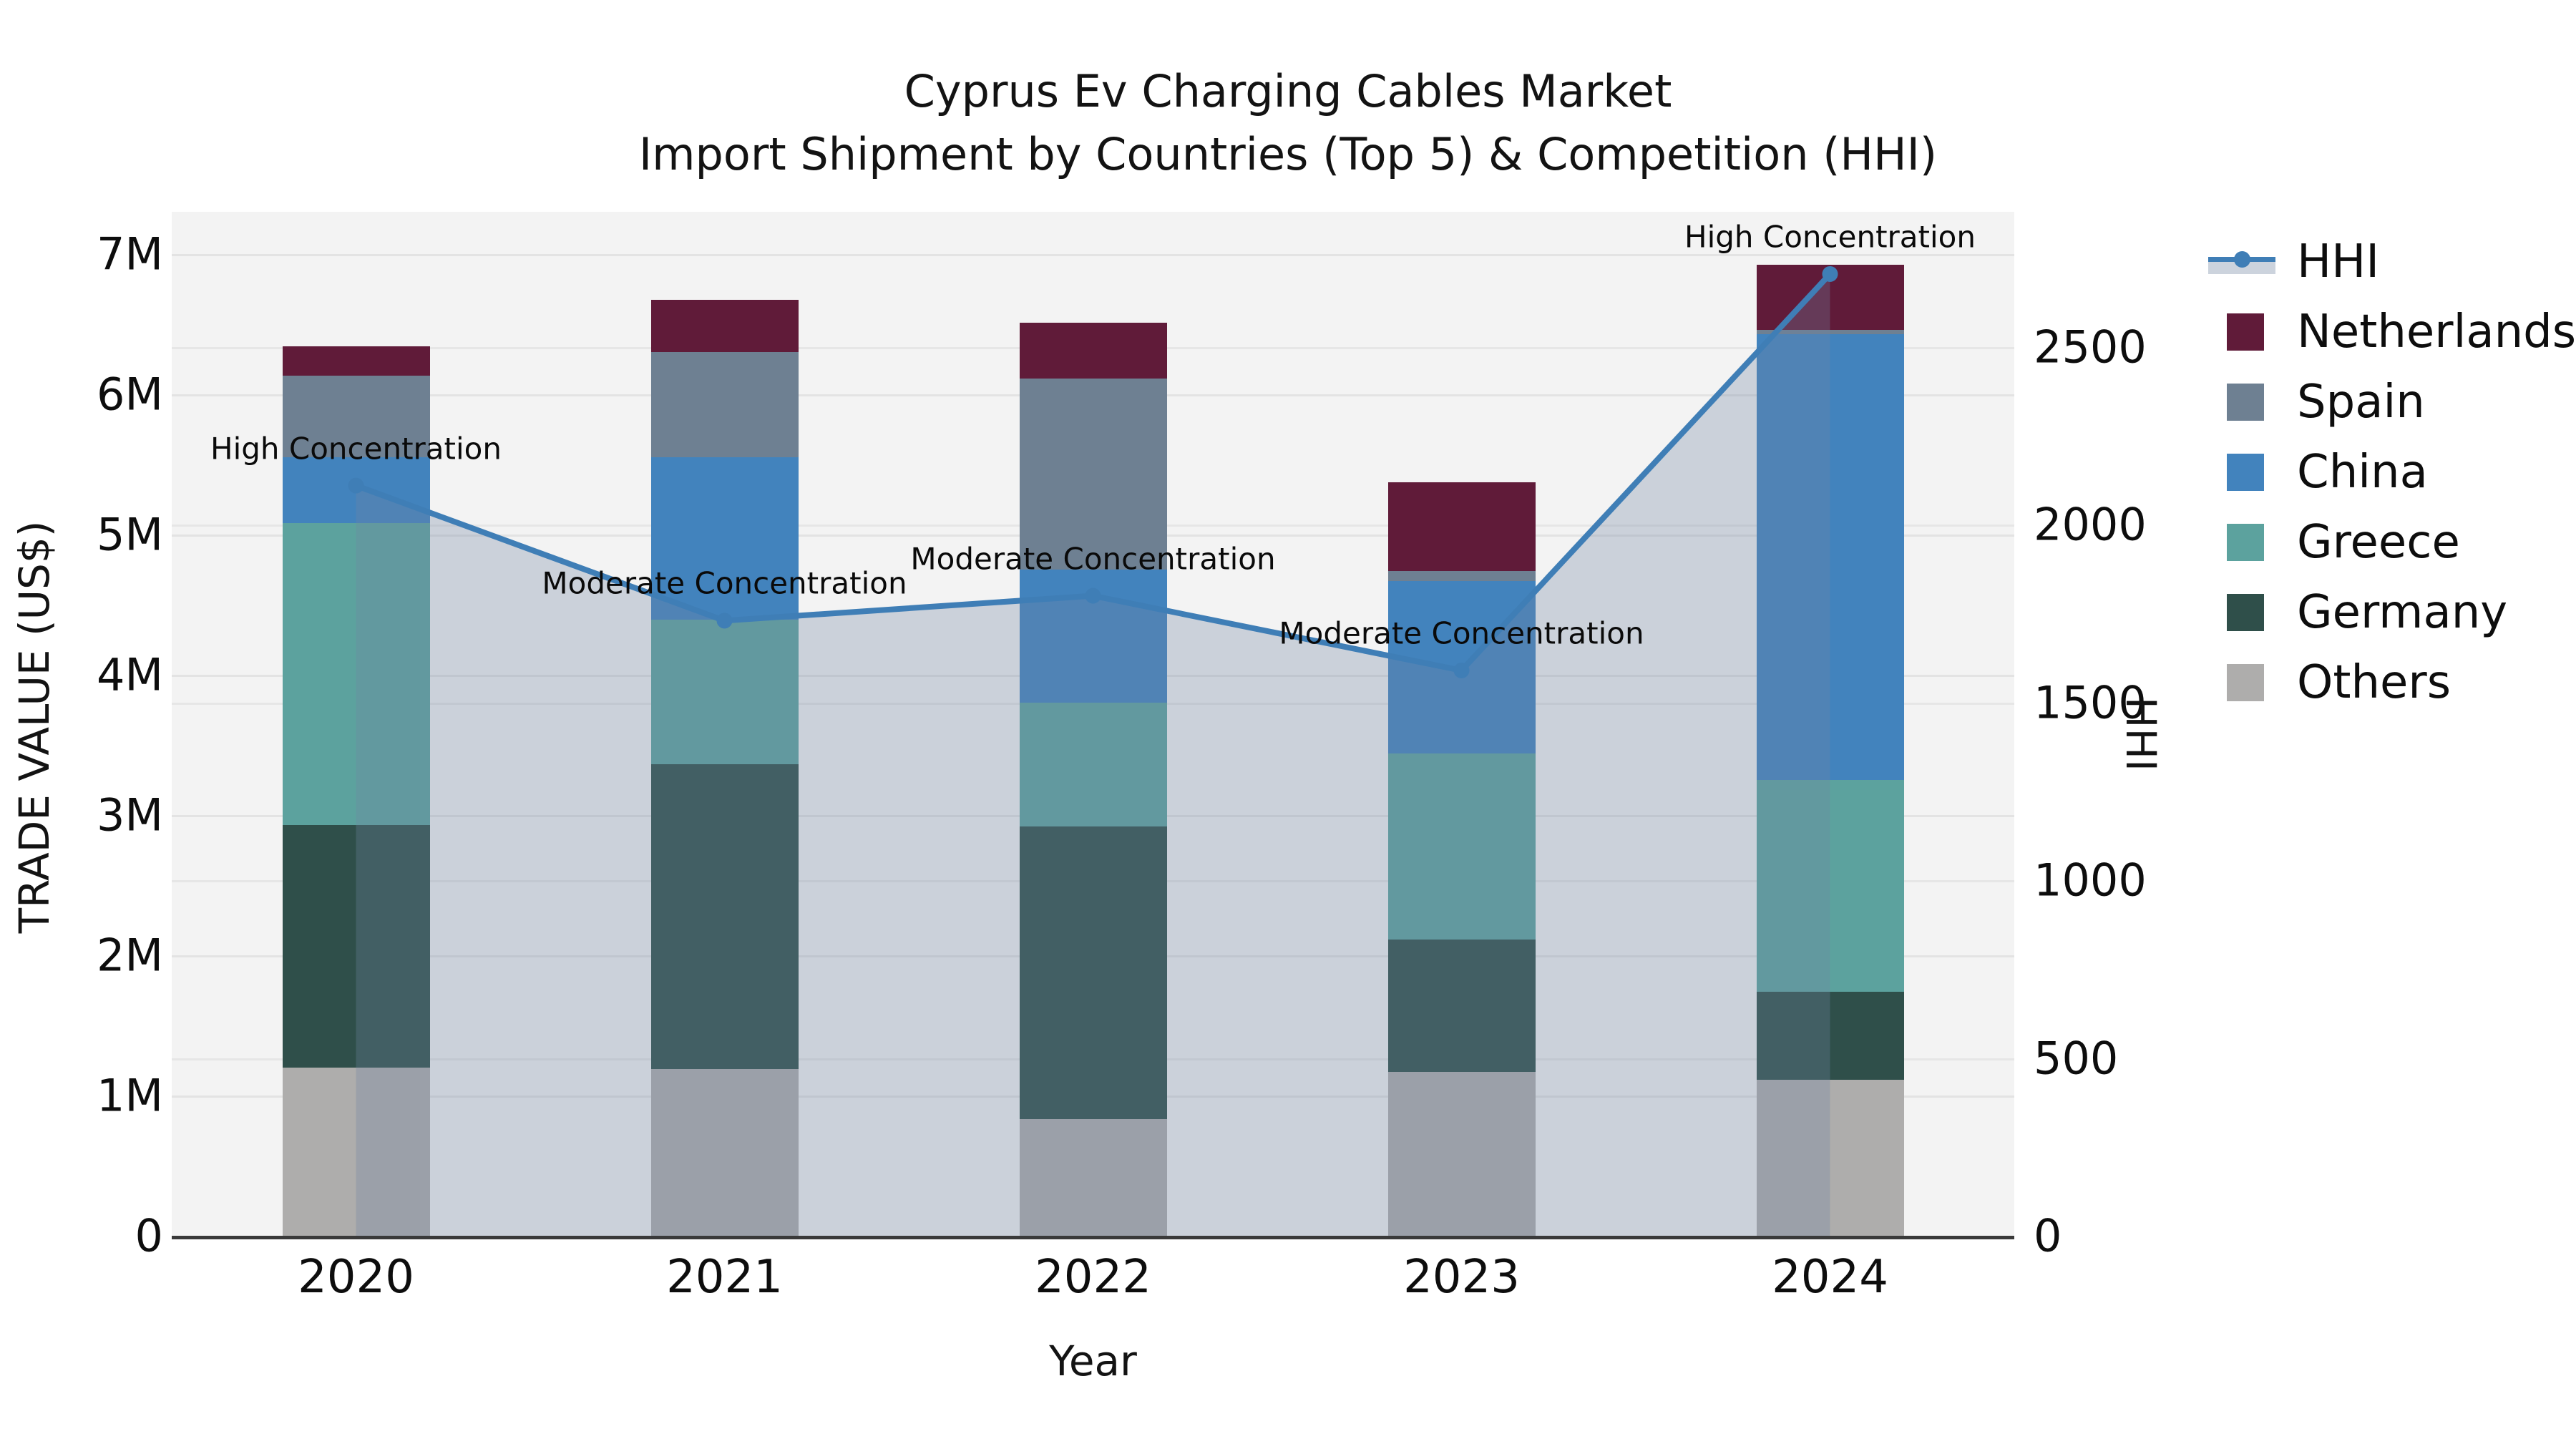  What do you see at coordinates (1093, 636) in the screenshot?
I see `bar-segment-china-2022` at bounding box center [1093, 636].